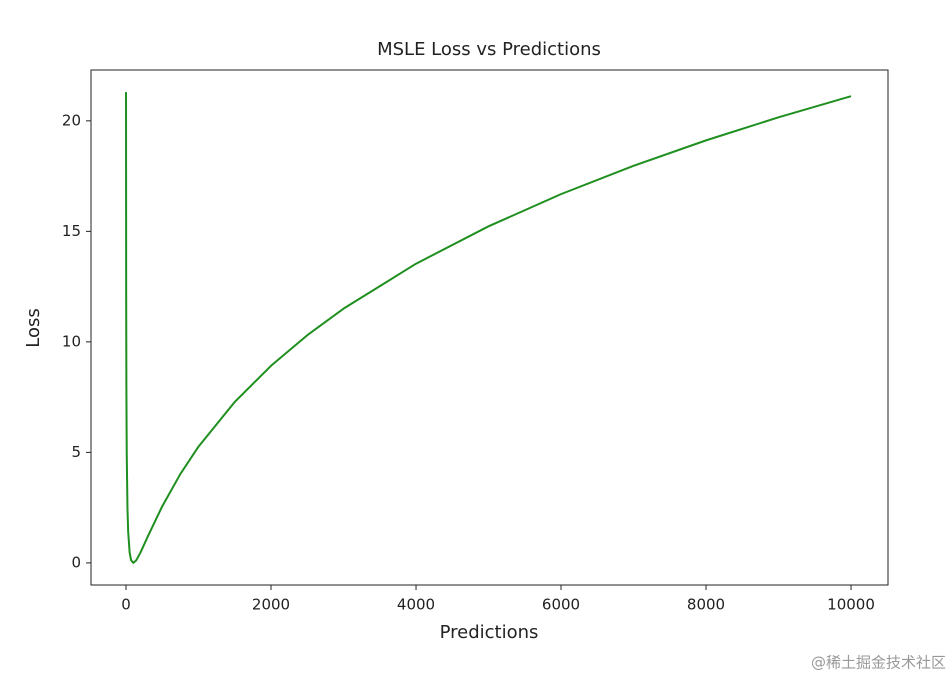 The height and width of the screenshot is (680, 952). I want to click on x-tick-label: 10000, so click(851, 605).